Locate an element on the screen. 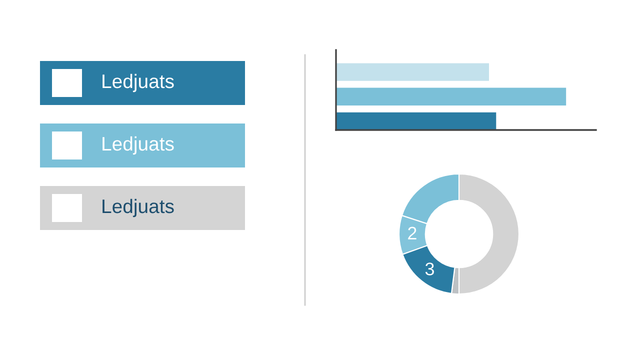 The width and height of the screenshot is (639, 360). slice-label: 3 is located at coordinates (429, 269).